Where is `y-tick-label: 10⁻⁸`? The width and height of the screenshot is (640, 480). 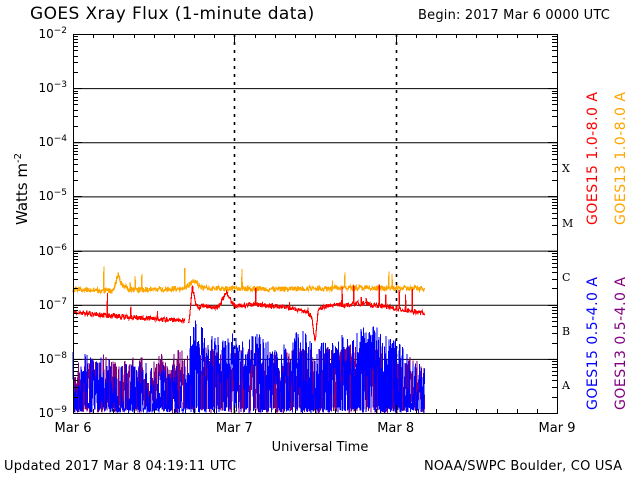 y-tick-label: 10⁻⁸ is located at coordinates (52, 358).